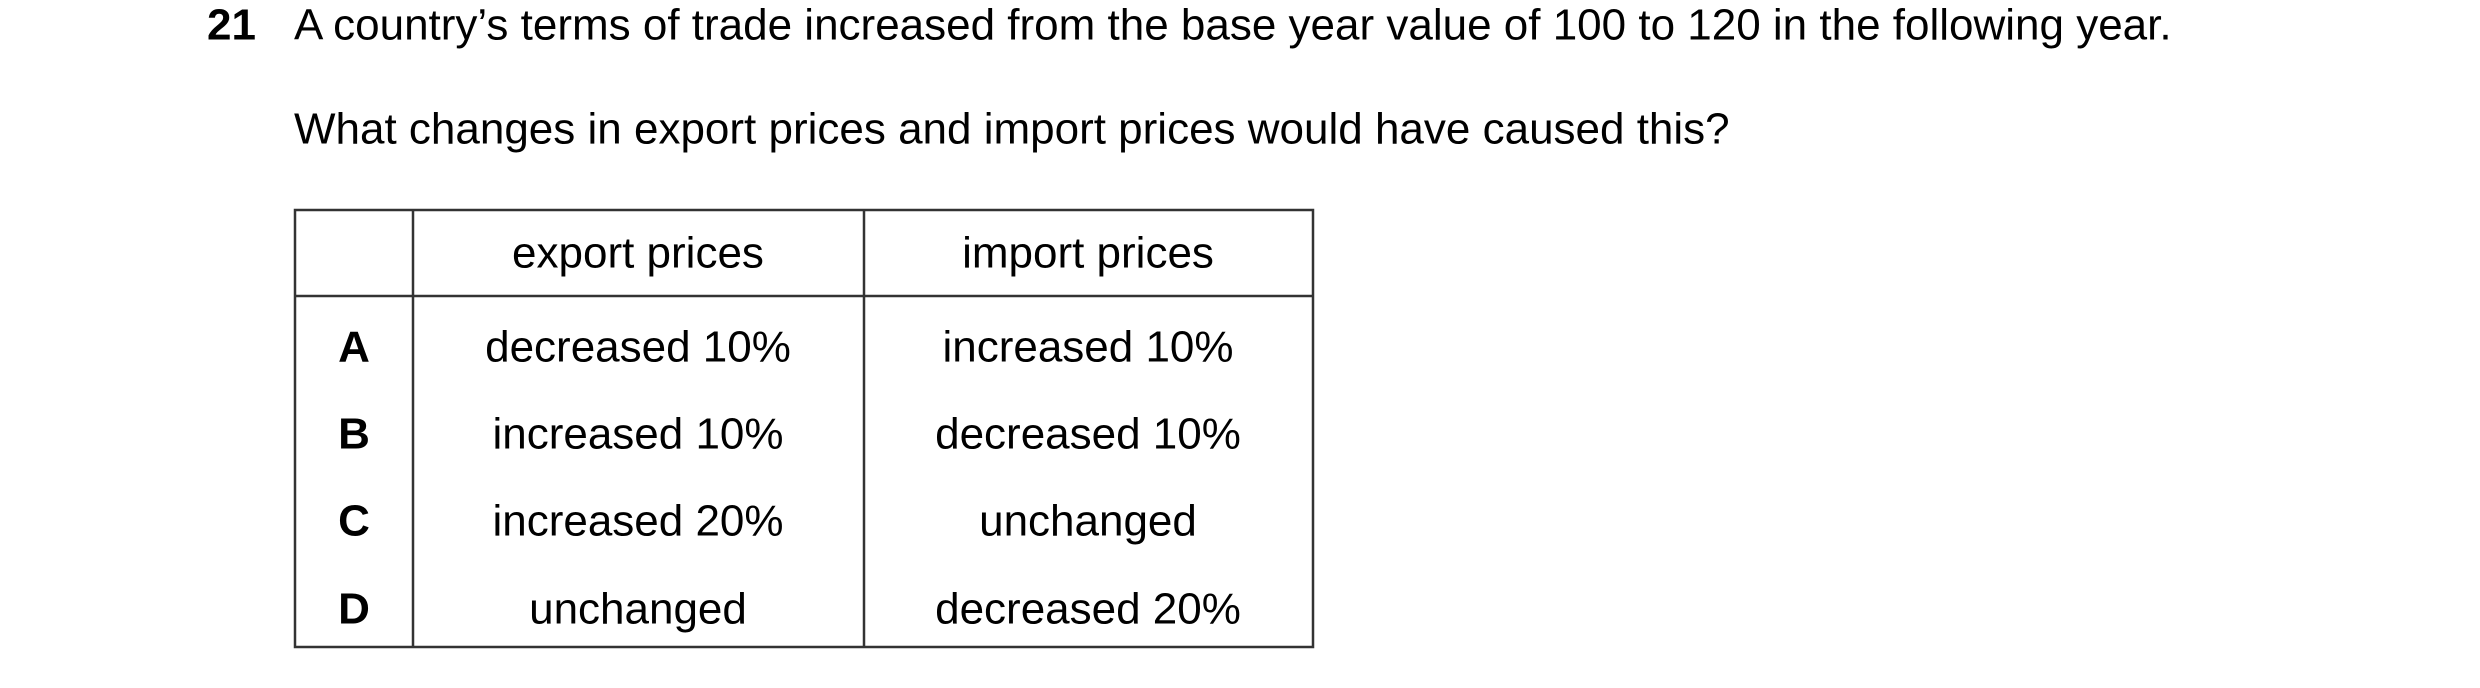  I want to click on question-number: 21, so click(231, 25).